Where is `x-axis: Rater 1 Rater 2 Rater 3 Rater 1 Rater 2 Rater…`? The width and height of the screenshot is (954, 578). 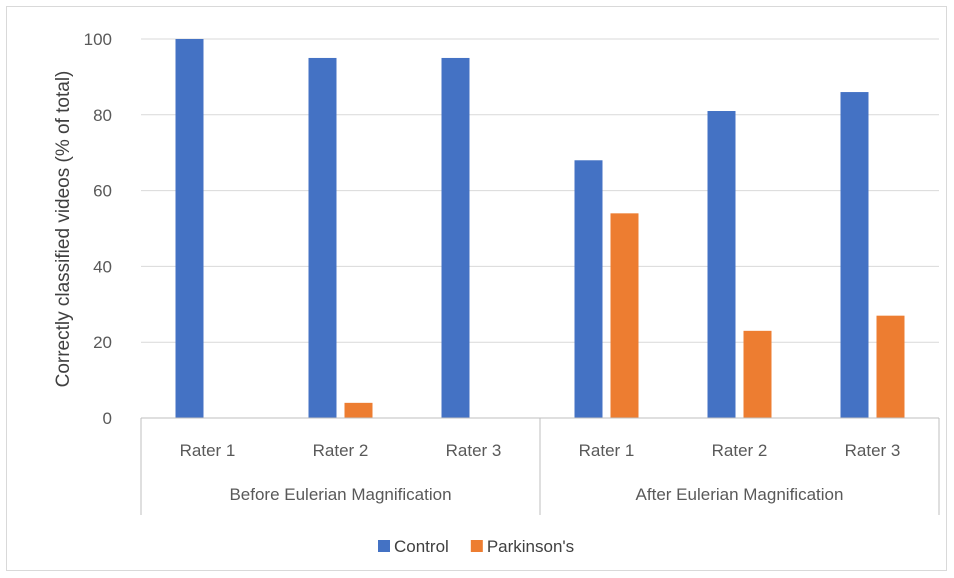
x-axis: Rater 1 Rater 2 Rater 3 Rater 1 Rater 2 Rater… is located at coordinates (540, 466).